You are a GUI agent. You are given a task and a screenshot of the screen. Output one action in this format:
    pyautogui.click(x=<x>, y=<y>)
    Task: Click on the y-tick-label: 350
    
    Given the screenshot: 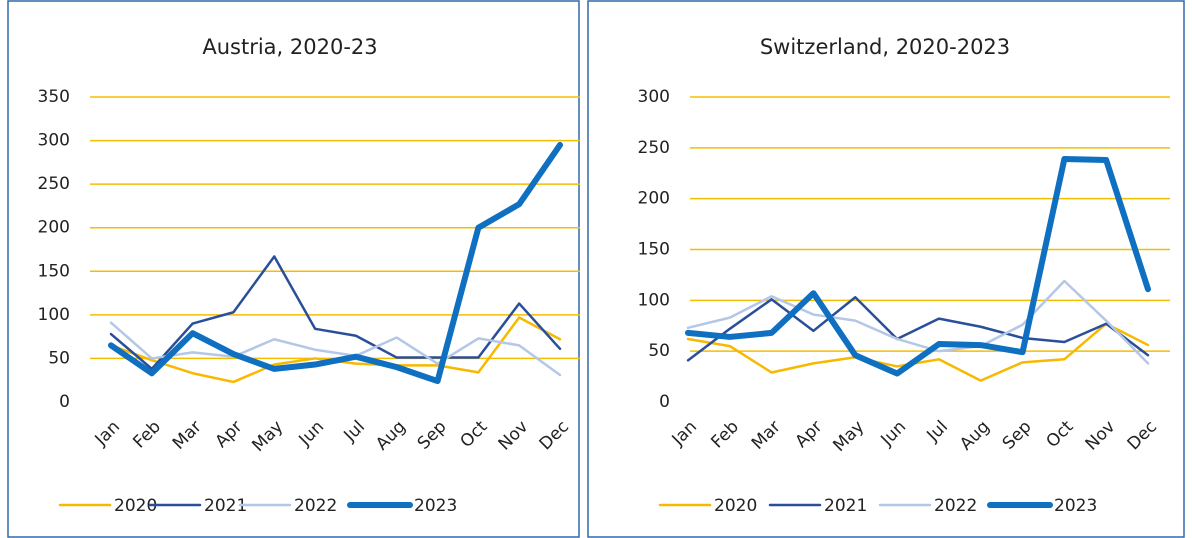 What is the action you would take?
    pyautogui.click(x=54, y=97)
    